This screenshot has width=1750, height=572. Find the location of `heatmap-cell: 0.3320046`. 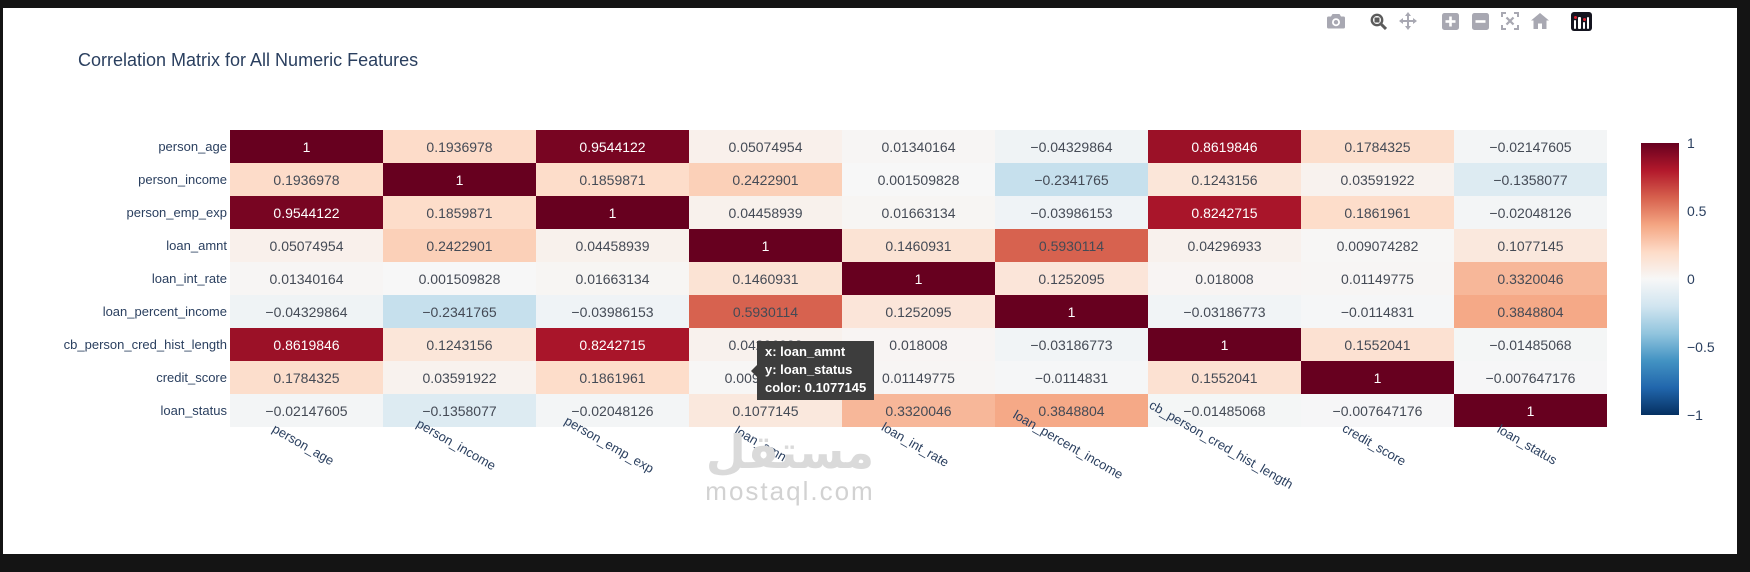

heatmap-cell: 0.3320046 is located at coordinates (1530, 278).